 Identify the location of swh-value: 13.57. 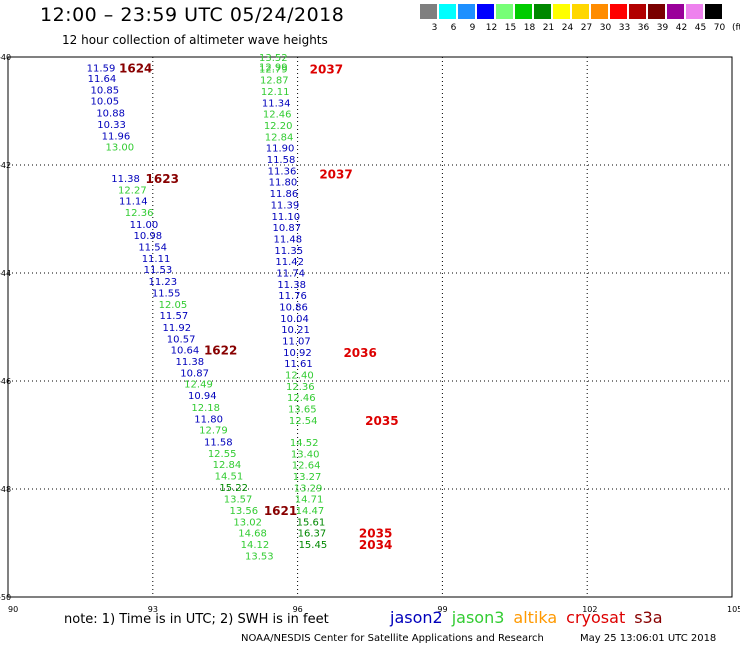
(238, 500).